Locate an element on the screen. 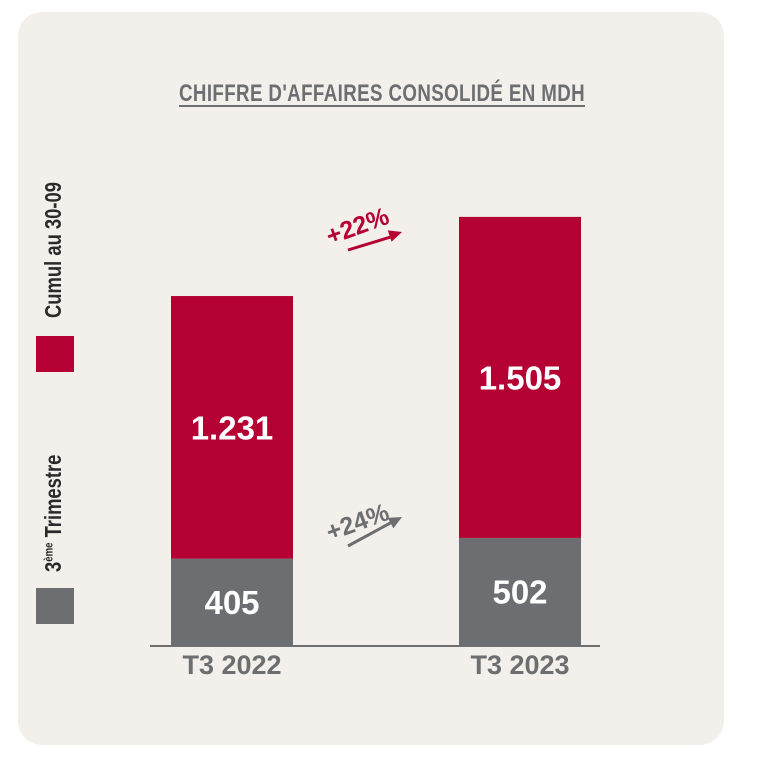 This screenshot has width=768, height=761. data-label-cumul-1: 1.231 is located at coordinates (232, 427).